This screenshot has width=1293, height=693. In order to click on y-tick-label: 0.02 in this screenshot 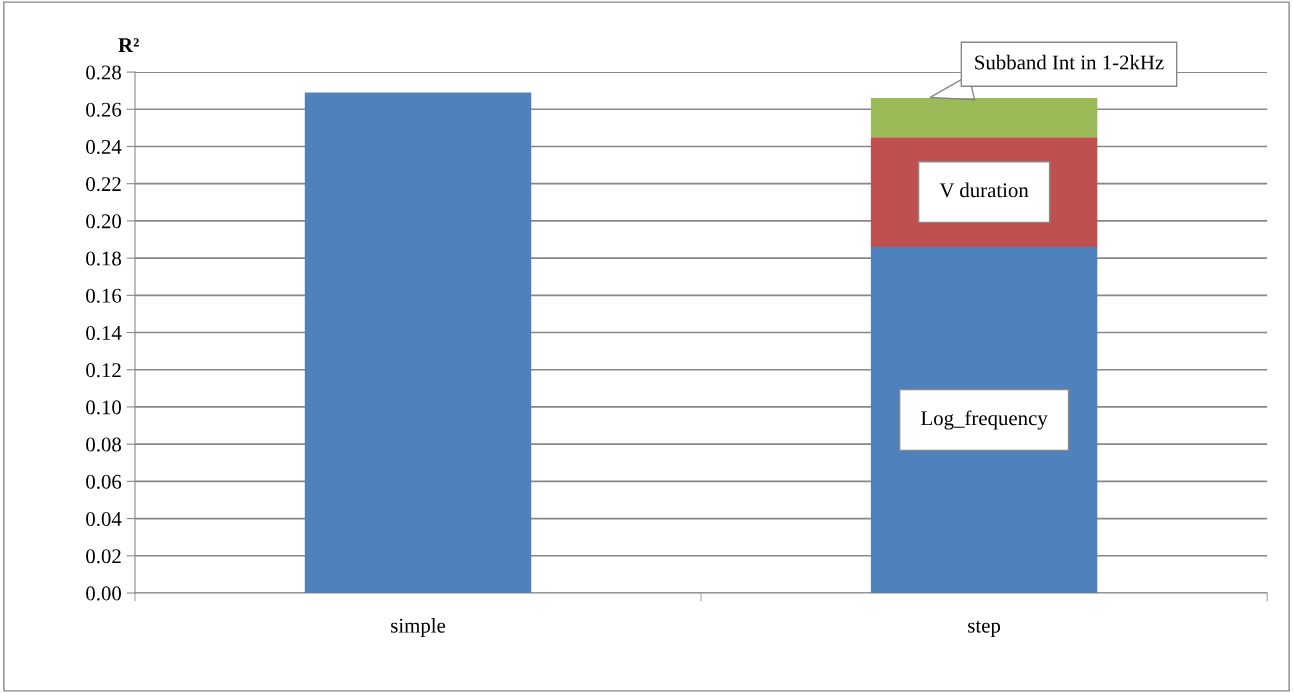, I will do `click(103, 556)`.